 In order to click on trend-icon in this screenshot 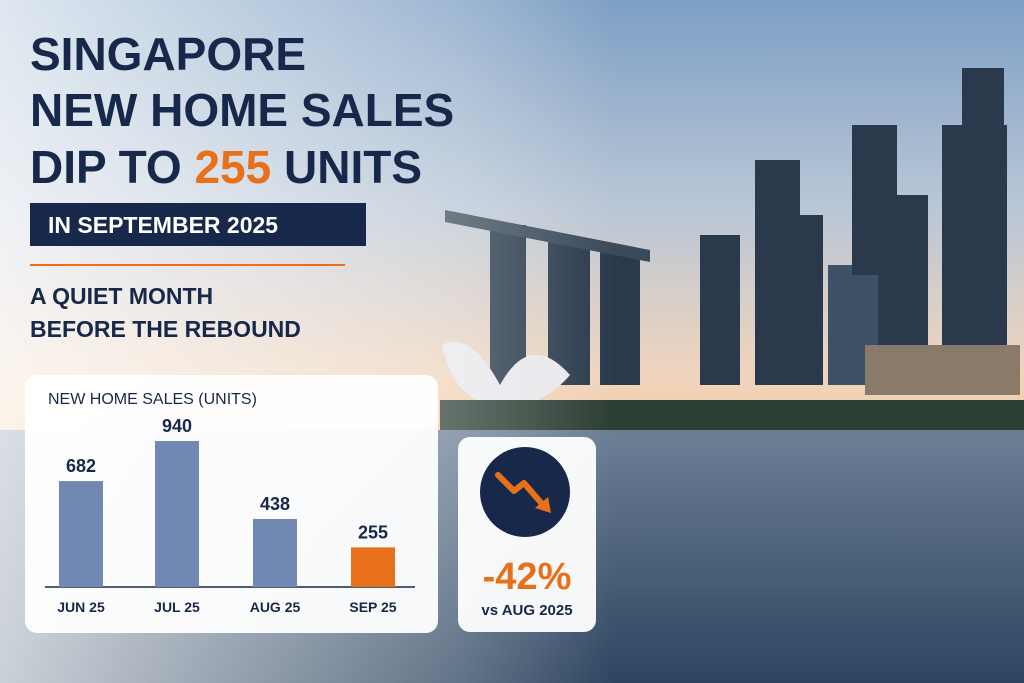, I will do `click(525, 492)`.